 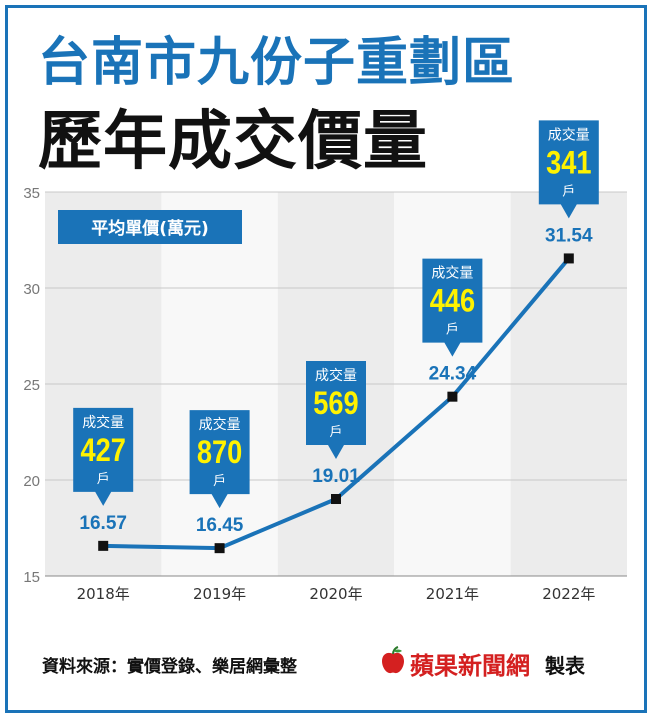 I want to click on volume-value: 427, so click(x=103, y=451).